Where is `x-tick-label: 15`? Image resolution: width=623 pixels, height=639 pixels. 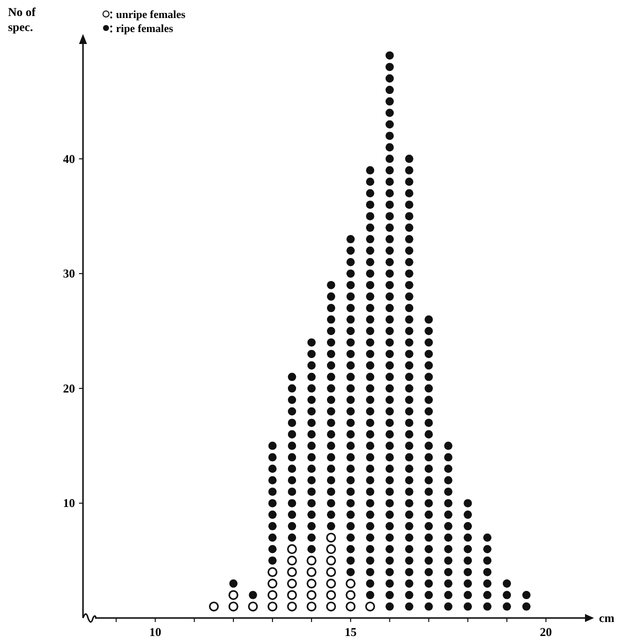
x-tick-label: 15 is located at coordinates (350, 632).